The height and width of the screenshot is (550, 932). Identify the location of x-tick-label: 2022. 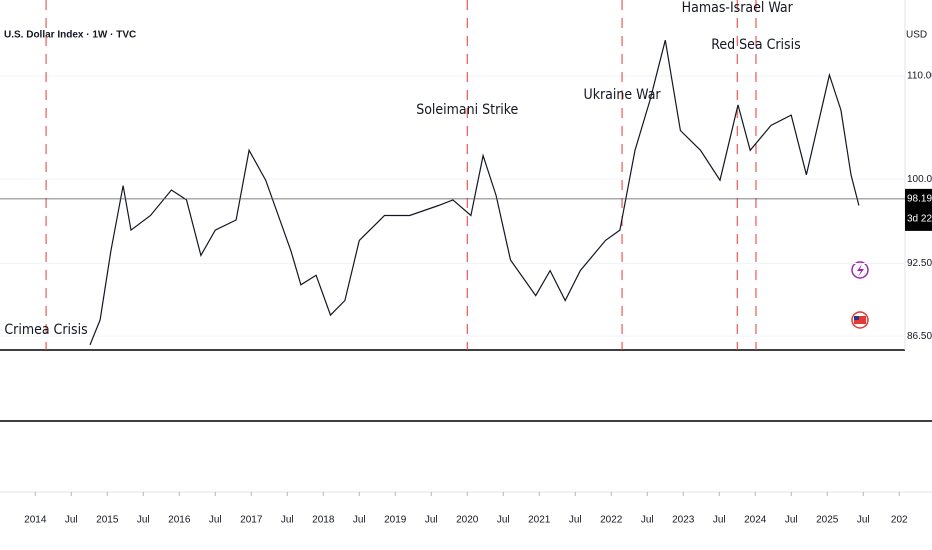
(611, 520).